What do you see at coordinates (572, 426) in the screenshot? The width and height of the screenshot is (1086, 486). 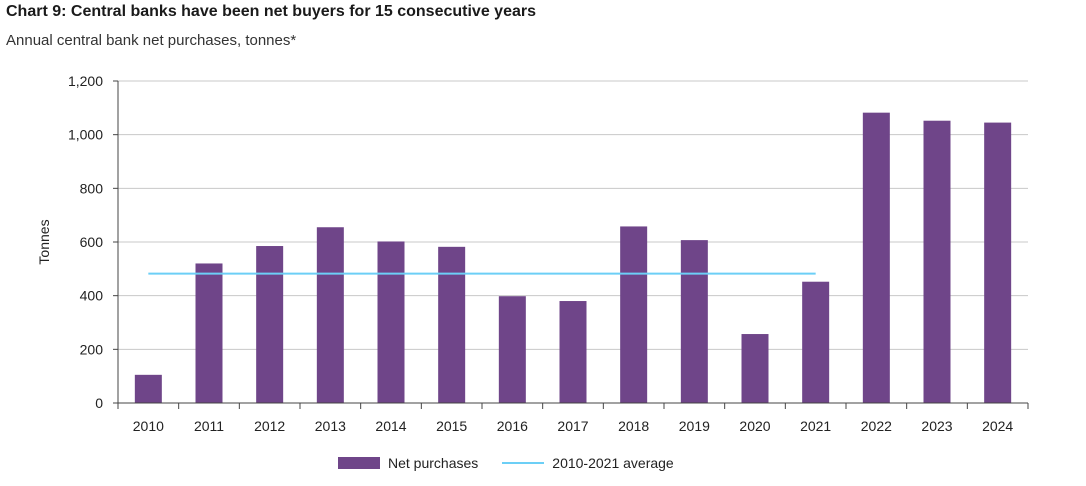 I see `x-tick-label: 2017` at bounding box center [572, 426].